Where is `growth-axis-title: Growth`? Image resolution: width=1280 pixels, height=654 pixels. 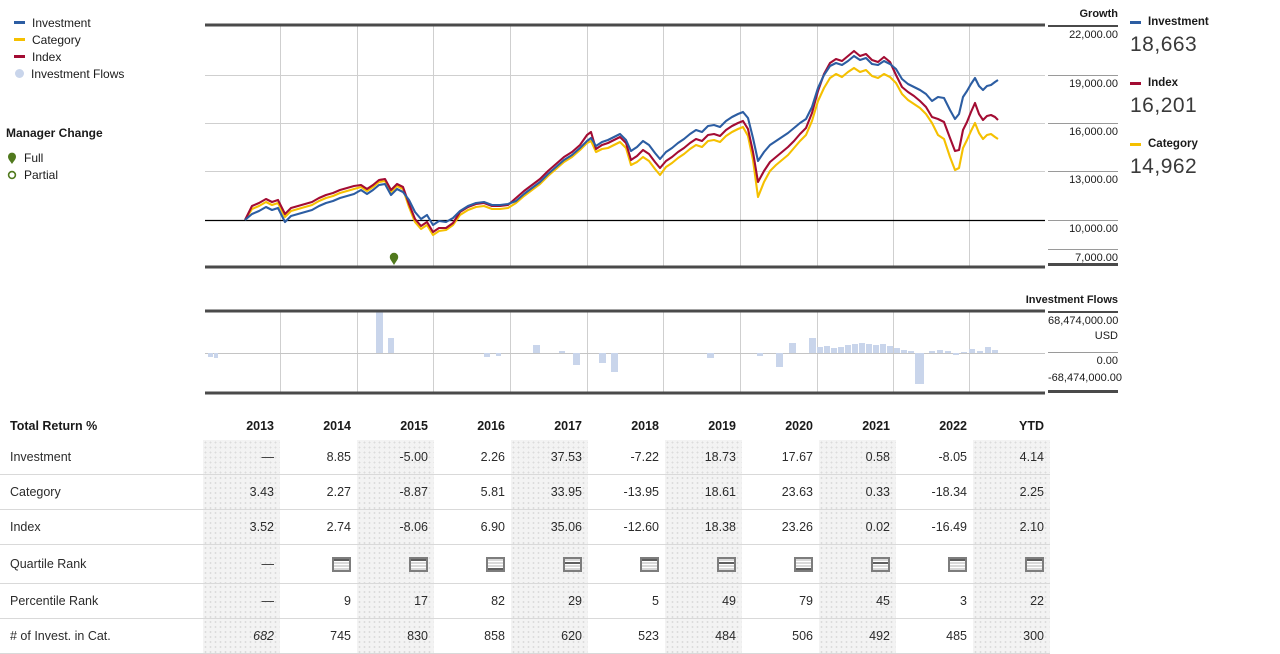 growth-axis-title: Growth is located at coordinates (1099, 14).